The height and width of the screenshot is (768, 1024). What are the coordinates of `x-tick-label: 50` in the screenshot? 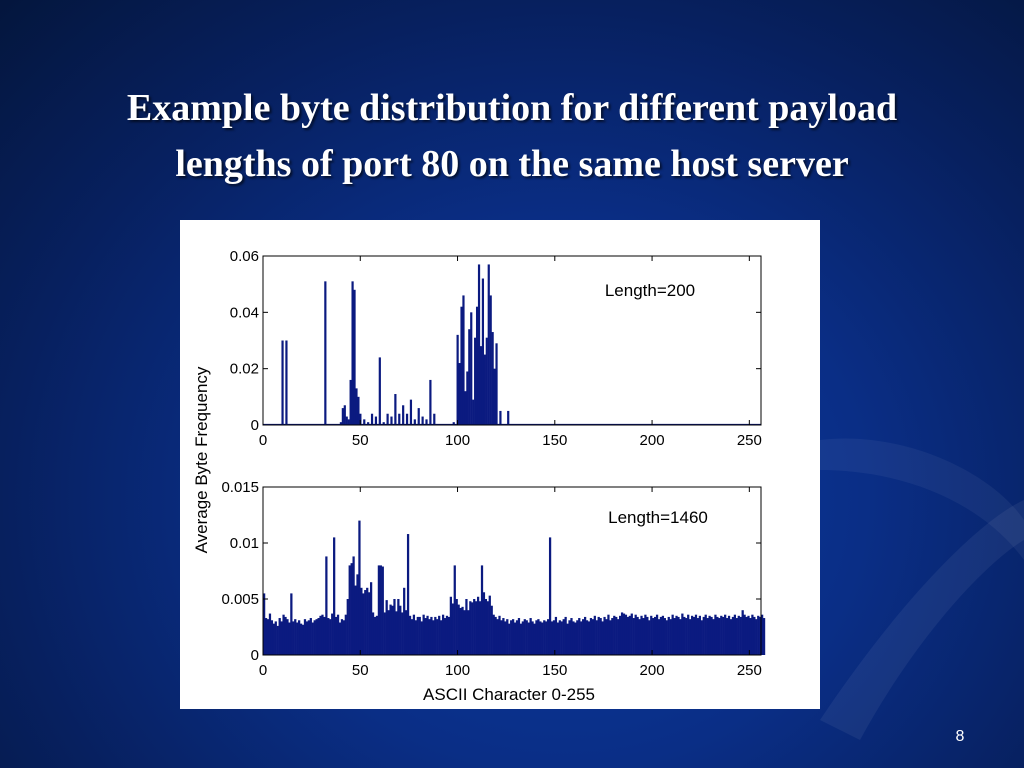 It's located at (360, 440).